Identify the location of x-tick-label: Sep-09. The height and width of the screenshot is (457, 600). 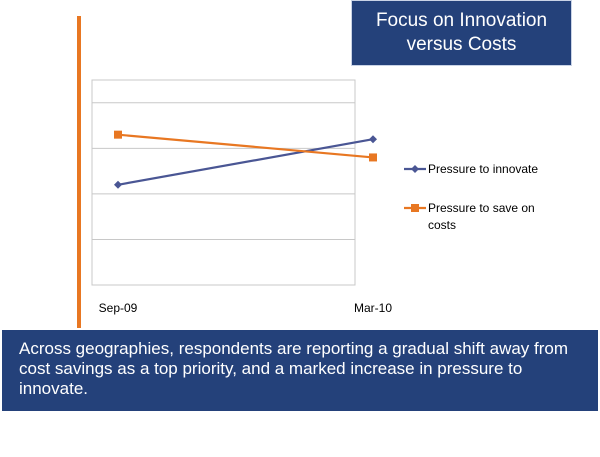
(118, 308).